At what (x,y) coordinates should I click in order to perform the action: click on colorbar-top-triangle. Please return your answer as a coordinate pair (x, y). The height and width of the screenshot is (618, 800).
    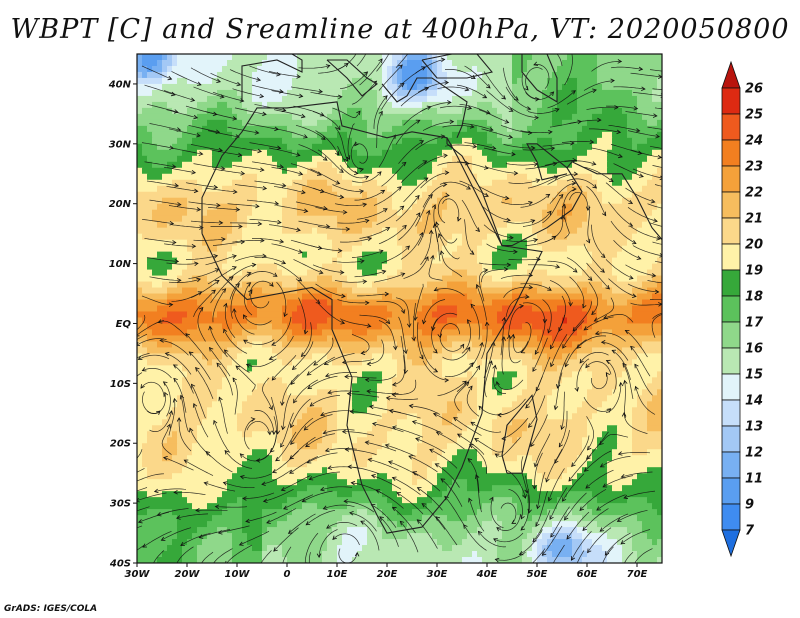
    Looking at the image, I should click on (731, 74).